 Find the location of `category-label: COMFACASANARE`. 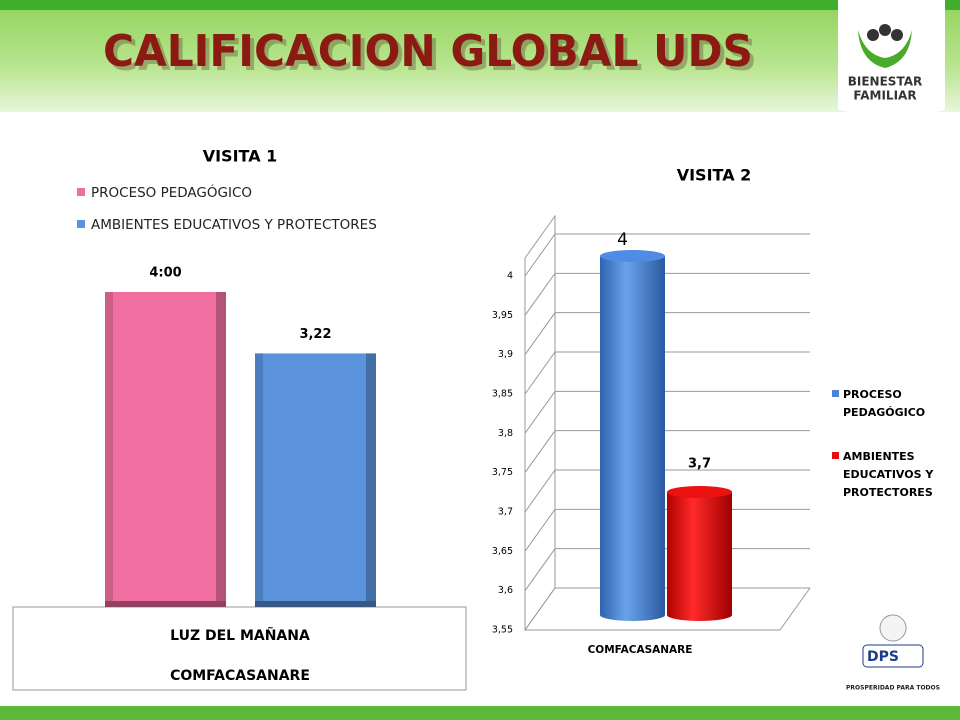

category-label: COMFACASANARE is located at coordinates (640, 650).